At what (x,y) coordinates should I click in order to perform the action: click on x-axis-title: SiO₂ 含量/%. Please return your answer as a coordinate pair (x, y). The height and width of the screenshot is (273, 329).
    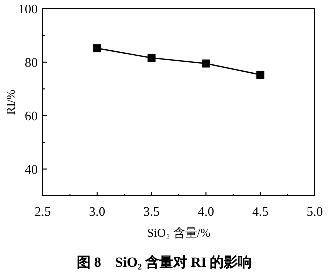
    Looking at the image, I should click on (179, 233).